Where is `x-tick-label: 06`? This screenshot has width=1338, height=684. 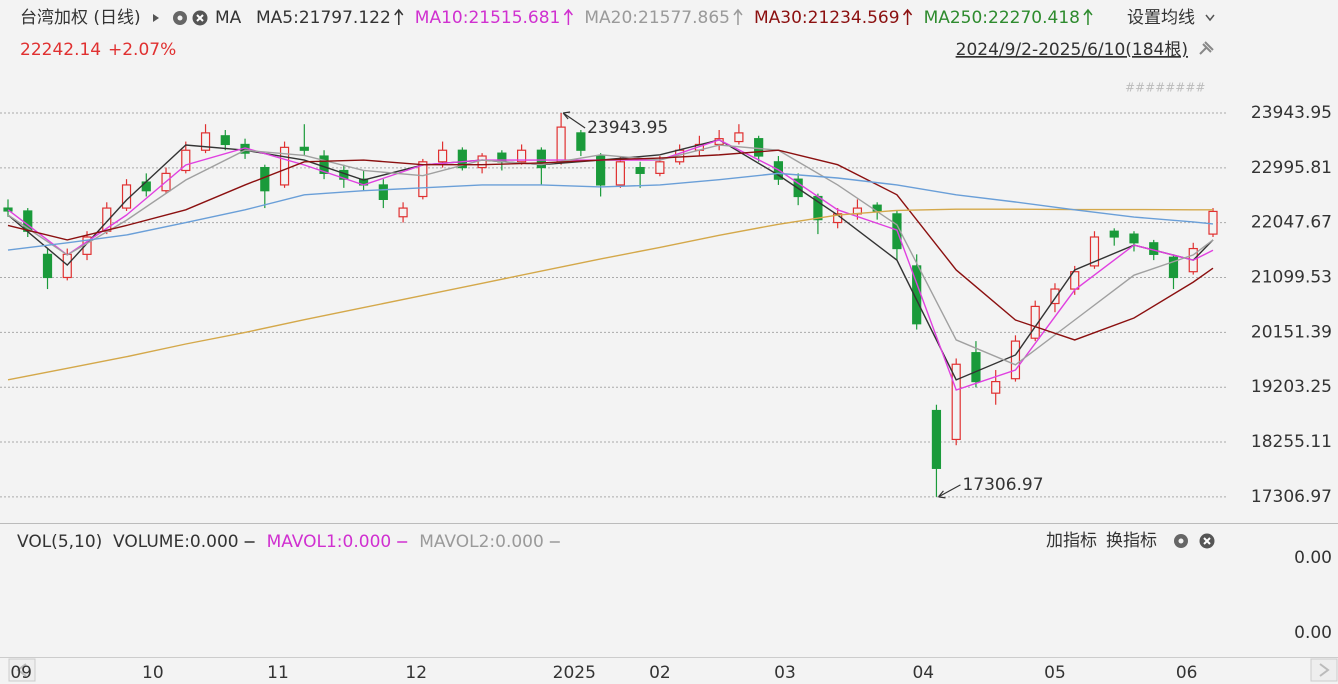 x-tick-label: 06 is located at coordinates (1187, 673).